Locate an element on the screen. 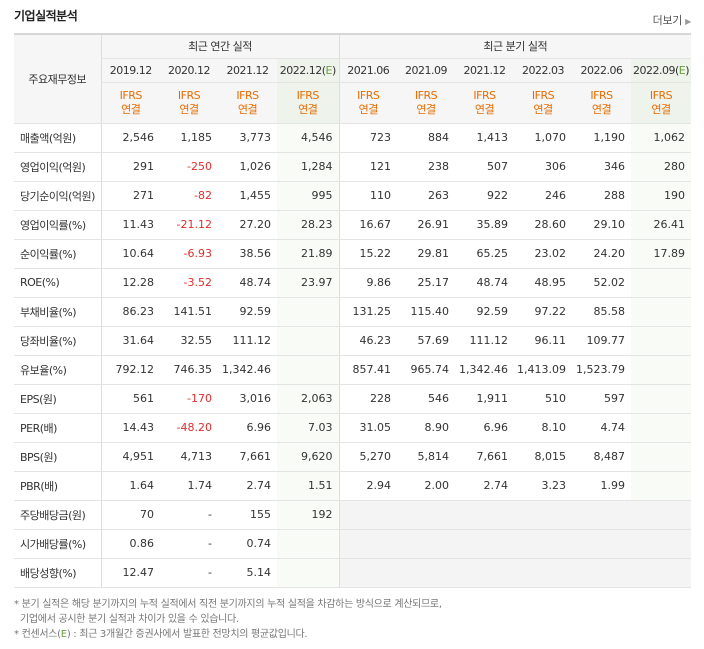 Image resolution: width=704 pixels, height=649 pixels. table-cell: 238 is located at coordinates (426, 167).